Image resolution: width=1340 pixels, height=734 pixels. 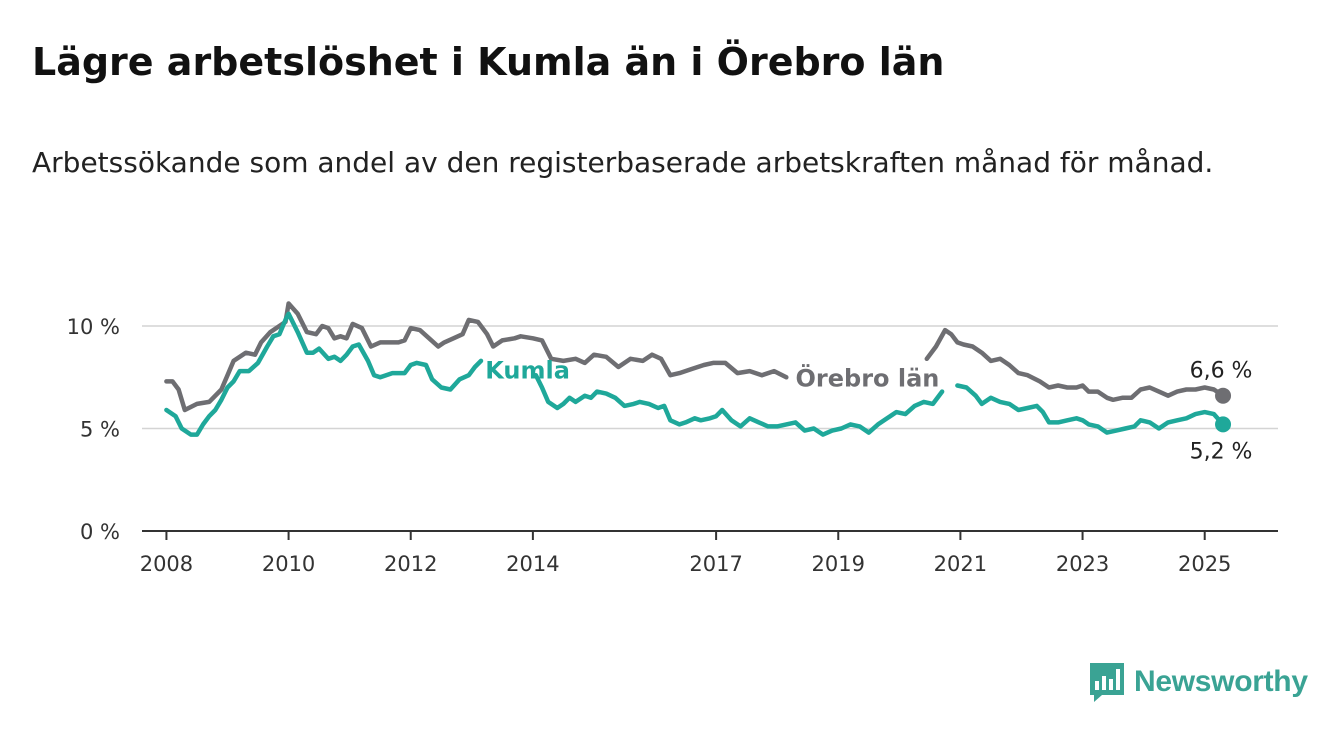 I want to click on orebro-lan-end-label: 6,6 %, so click(x=1221, y=371).